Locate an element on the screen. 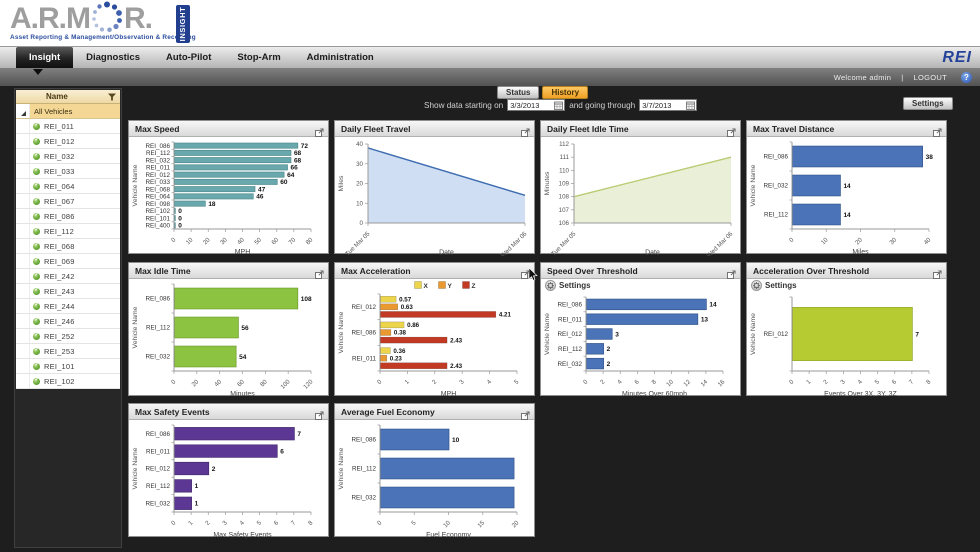  name-column-header: Name is located at coordinates (57, 96).